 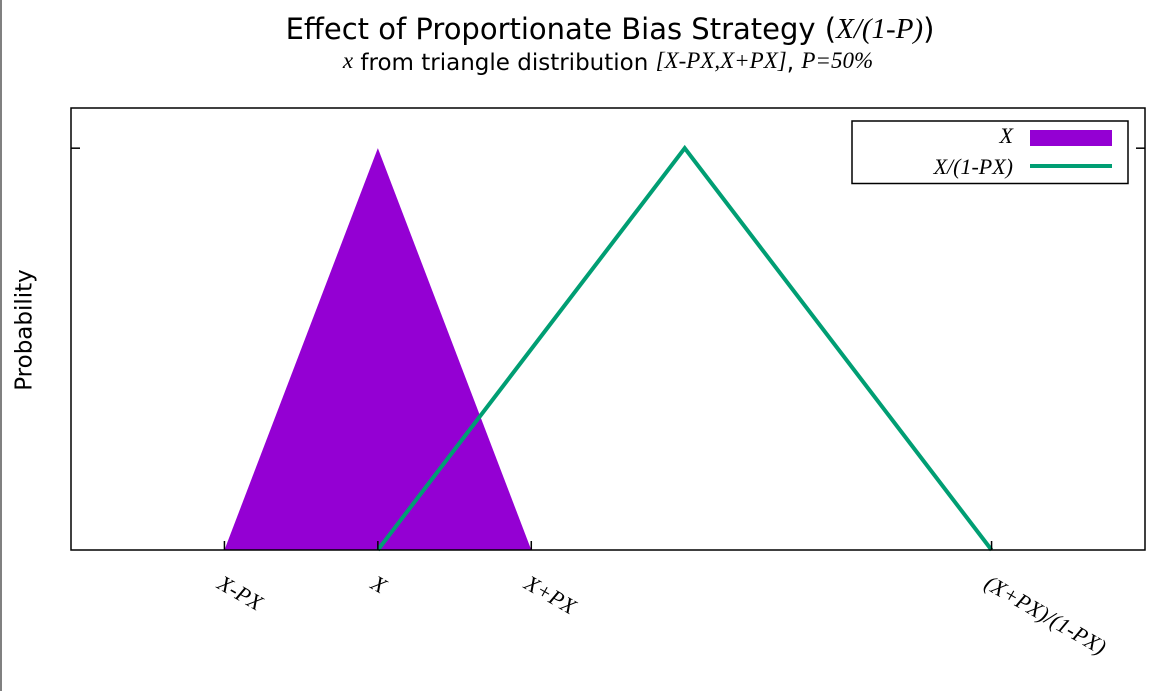 What do you see at coordinates (1071, 138) in the screenshot?
I see `legend-swatch` at bounding box center [1071, 138].